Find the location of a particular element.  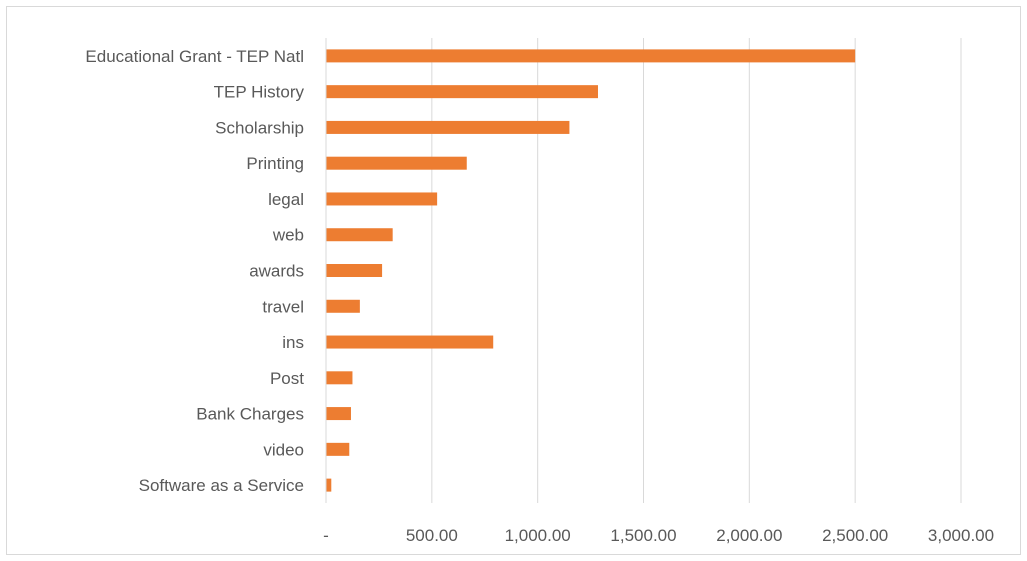

x-tick-label: 500.00 is located at coordinates (432, 535).